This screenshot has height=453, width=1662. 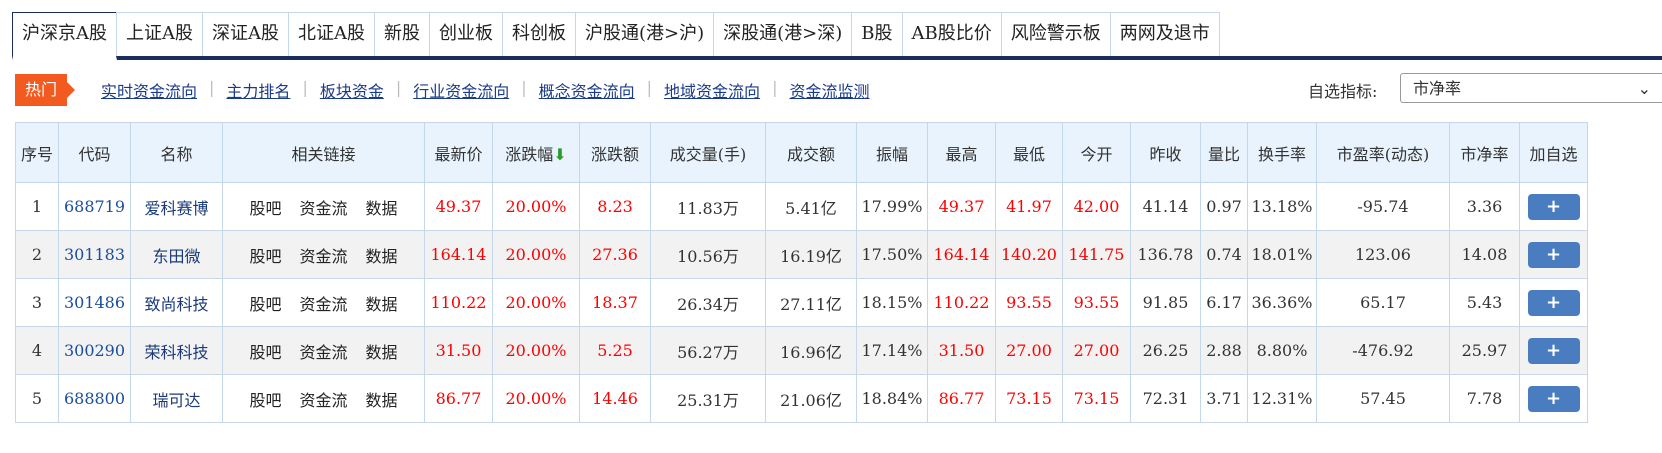 I want to click on column-label: 相关链接, so click(x=323, y=154).